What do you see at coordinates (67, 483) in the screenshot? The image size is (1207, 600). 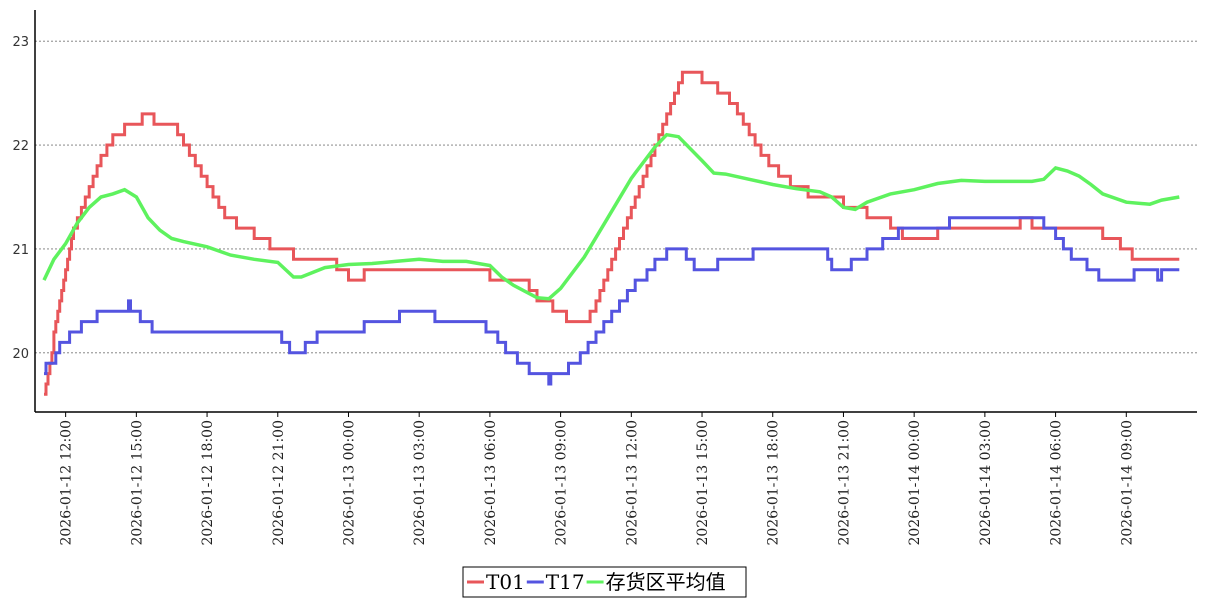 I see `x-tick-label: 2026-01-12 12:00` at bounding box center [67, 483].